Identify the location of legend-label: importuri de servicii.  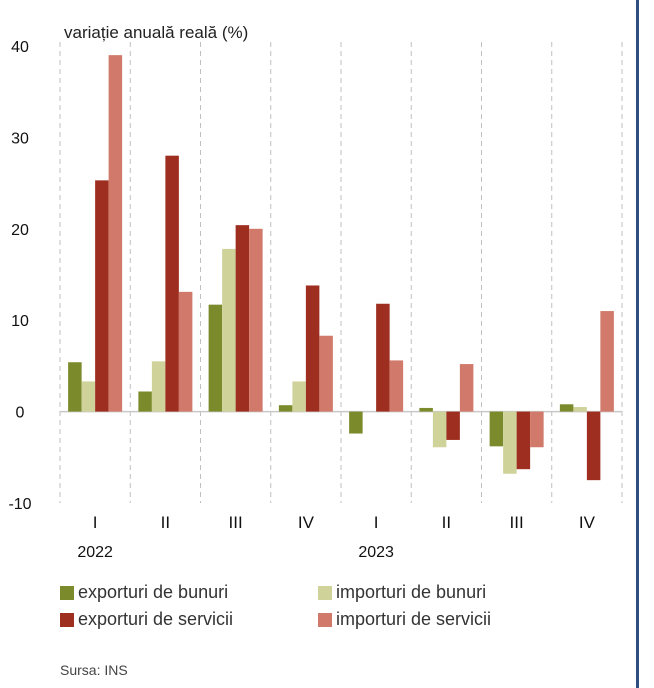
(414, 619).